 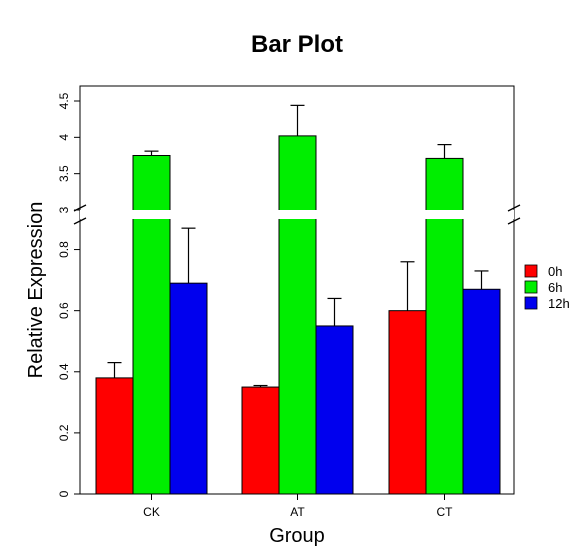 I want to click on bar-at-12h, so click(x=334, y=410).